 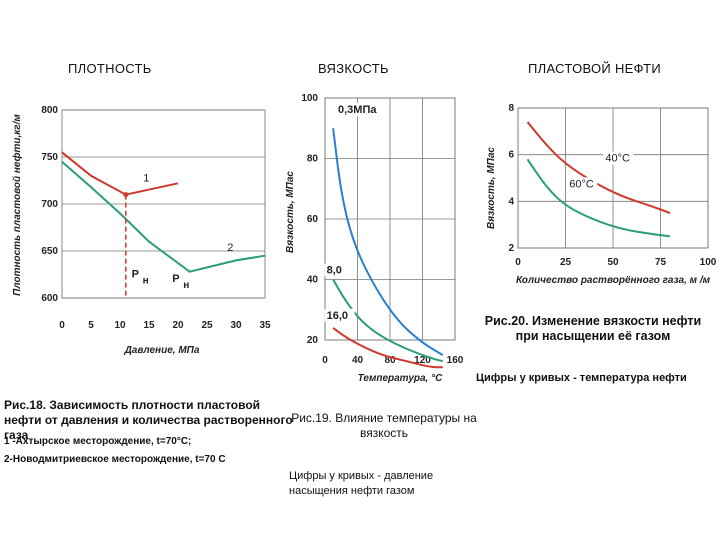 I want to click on title-viscosity: ВЯЗКОСТЬ, so click(x=353, y=68).